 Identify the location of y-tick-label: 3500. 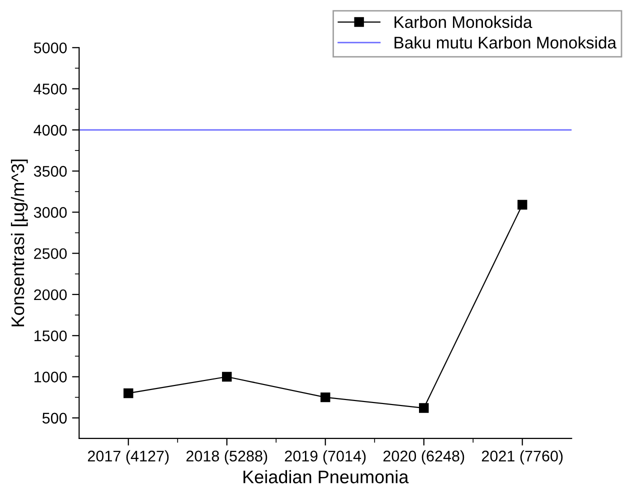
(50, 171).